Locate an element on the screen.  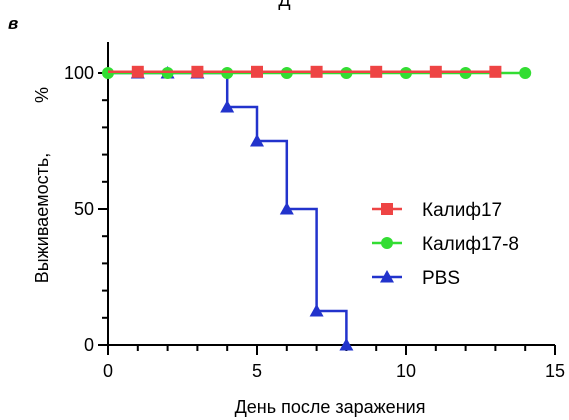
legend-label: Калиф17 is located at coordinates (462, 210).